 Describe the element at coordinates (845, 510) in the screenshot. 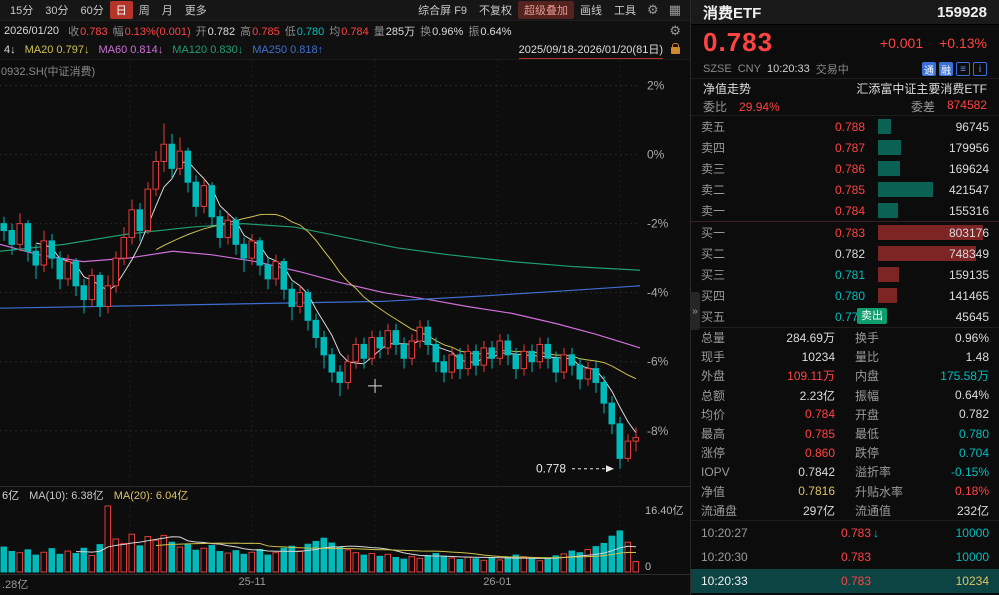

I see `stats-row: 流通盘 297亿 流通值 232亿` at that location.